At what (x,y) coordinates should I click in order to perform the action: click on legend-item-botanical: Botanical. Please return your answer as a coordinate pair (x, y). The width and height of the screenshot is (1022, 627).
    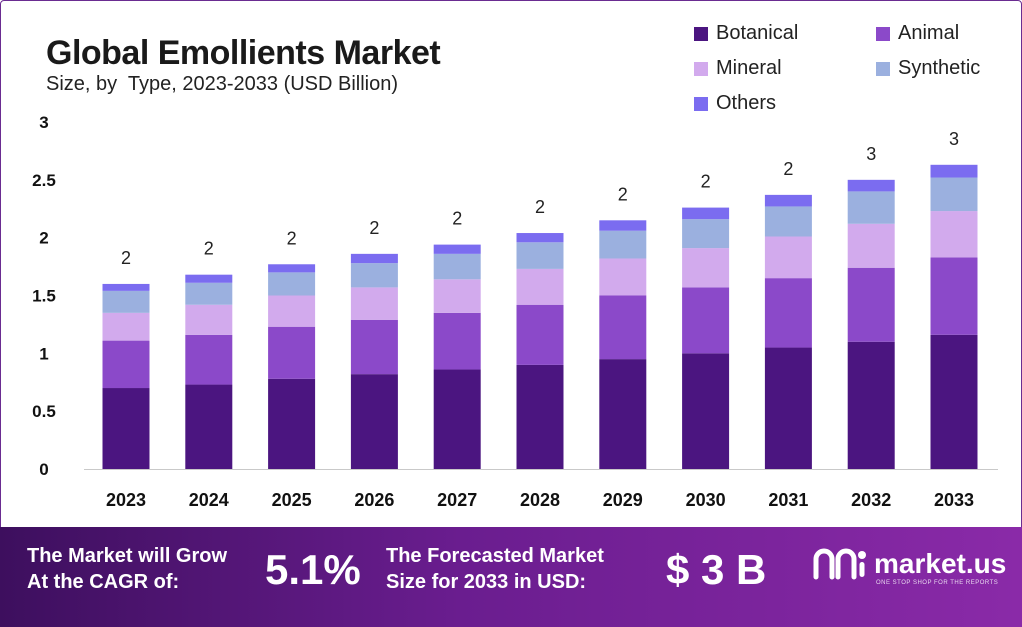
    Looking at the image, I should click on (746, 33).